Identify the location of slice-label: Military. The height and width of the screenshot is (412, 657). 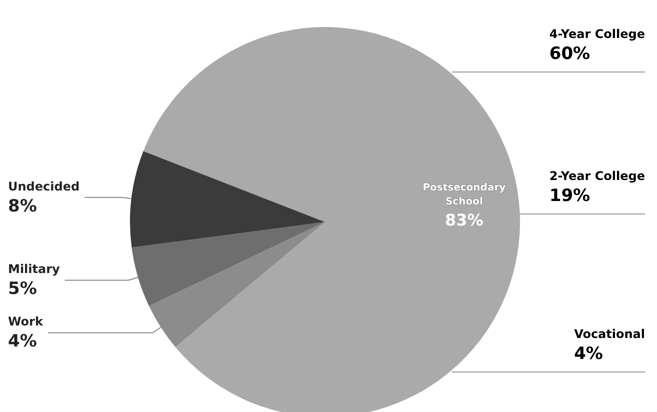
(34, 269).